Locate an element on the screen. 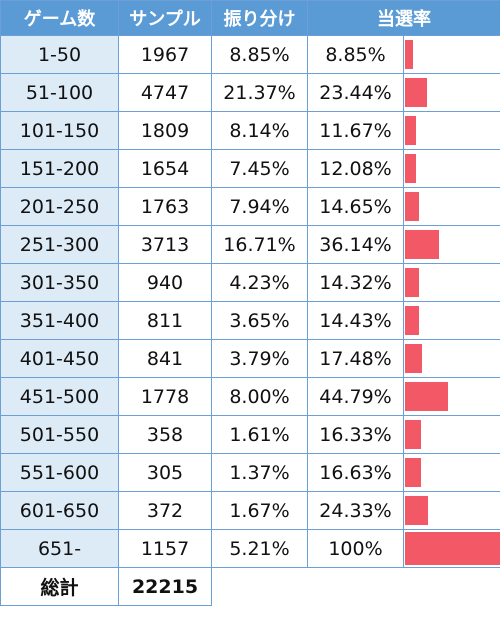  table-row: 651- 1157 5.21% 100% is located at coordinates (250, 548).